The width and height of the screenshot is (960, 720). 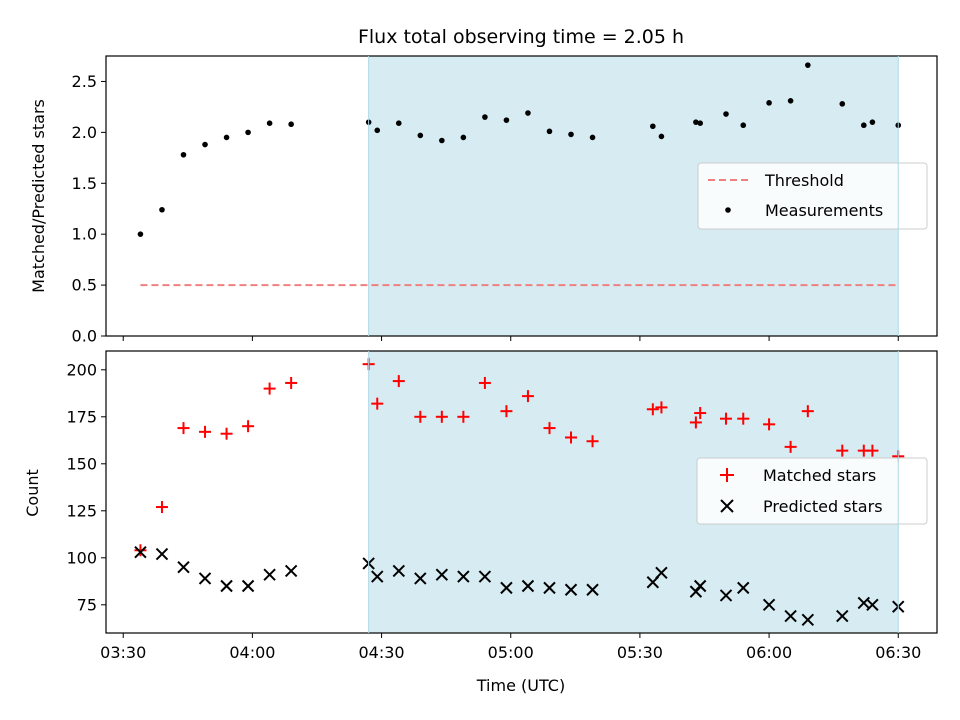 What do you see at coordinates (89, 209) in the screenshot?
I see `top-y-axis: 0.0 0.5 1.0 1.5 2.0 2.5` at bounding box center [89, 209].